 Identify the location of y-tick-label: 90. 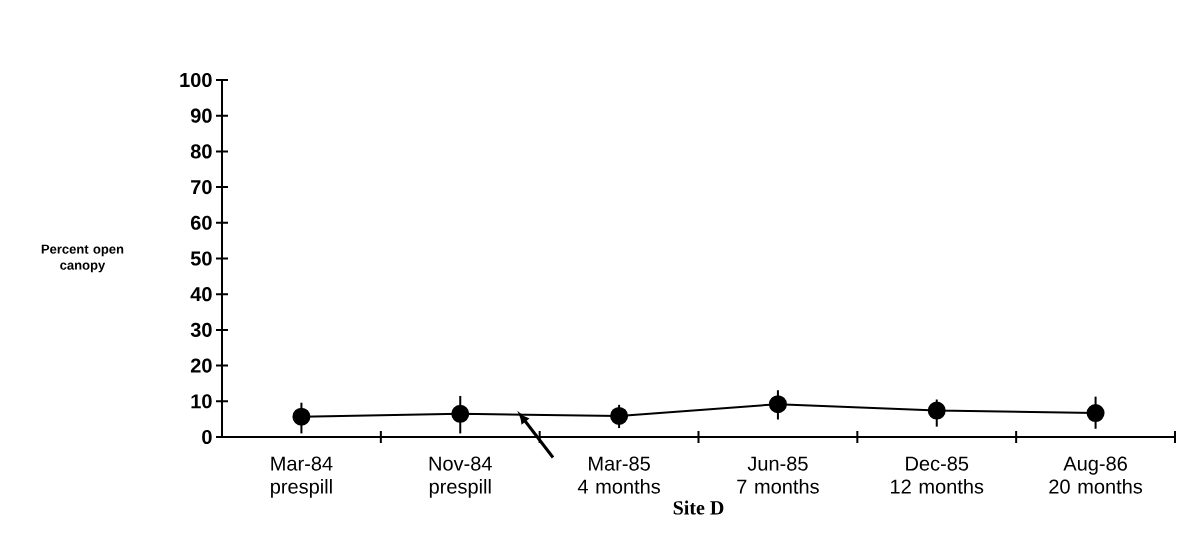
(201, 115).